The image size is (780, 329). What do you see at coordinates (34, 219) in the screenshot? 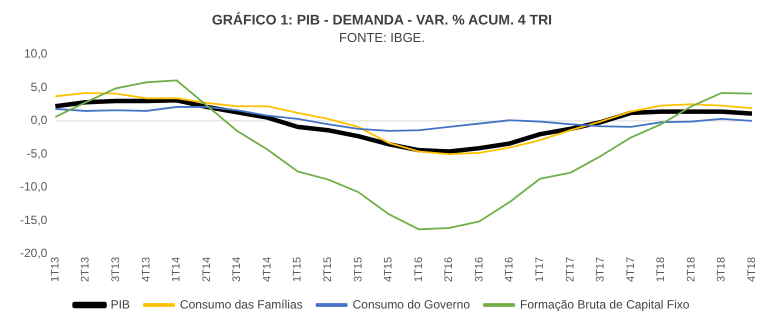
I see `y-tick-label: -15,0` at bounding box center [34, 219].